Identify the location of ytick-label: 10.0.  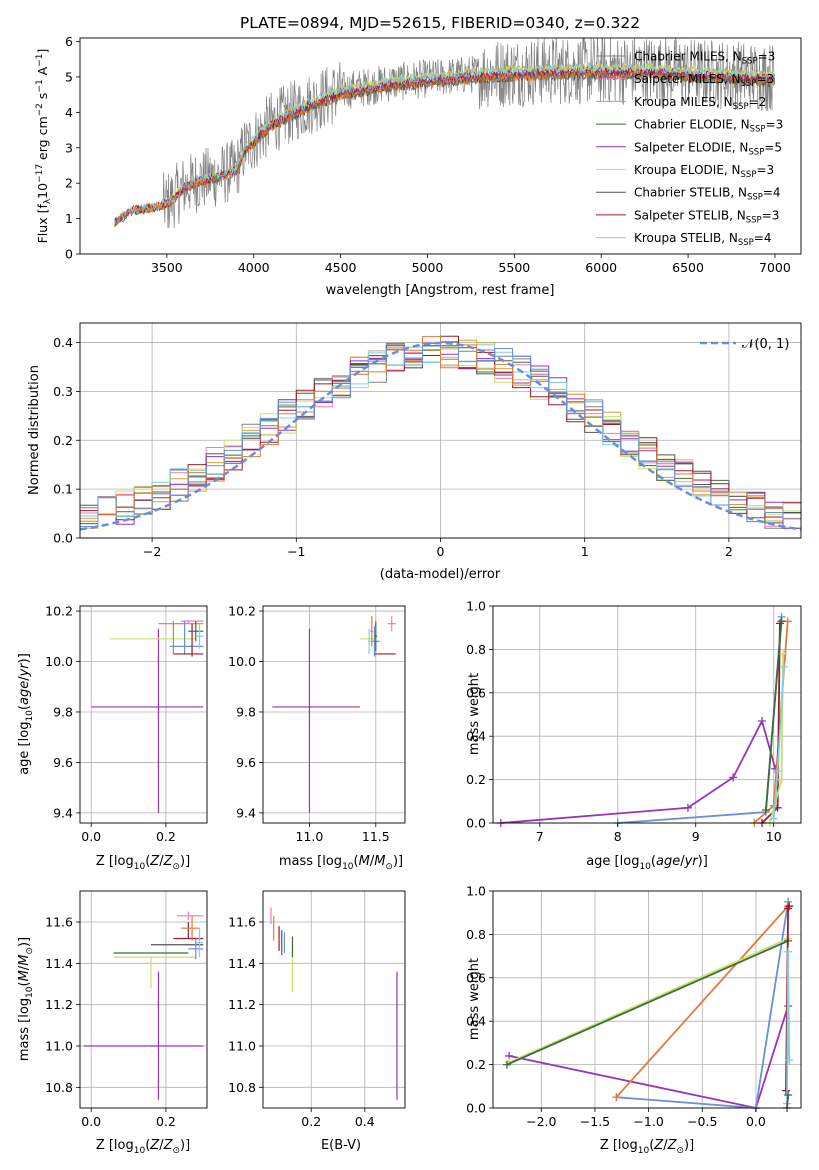
(59, 661).